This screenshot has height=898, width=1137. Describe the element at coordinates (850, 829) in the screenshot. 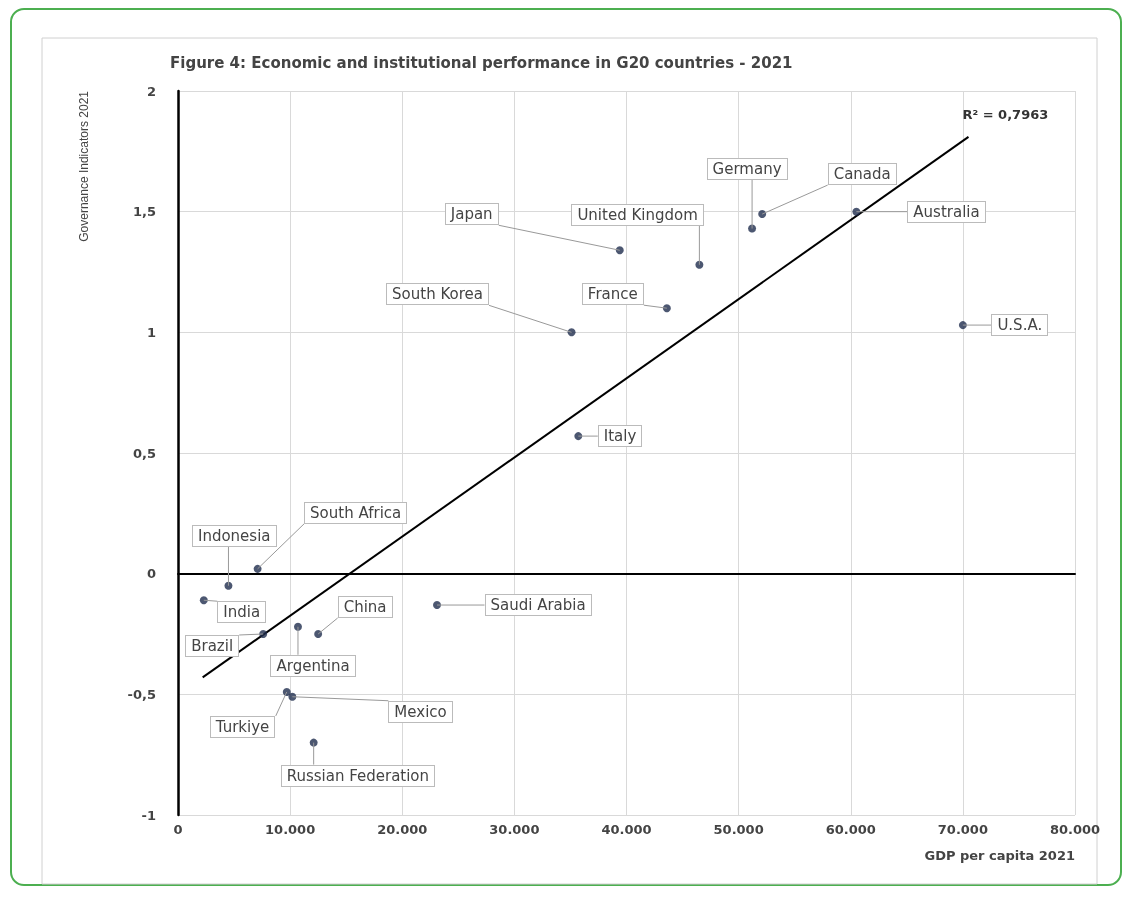

I see `x-tick-label: 60.000` at that location.